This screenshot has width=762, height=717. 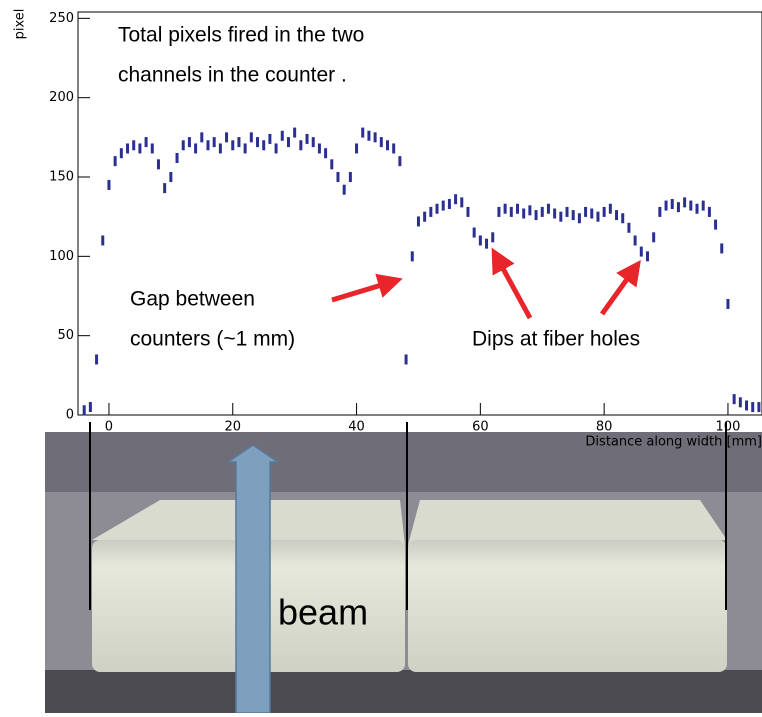 I want to click on x-tick-label: 0, so click(x=109, y=427).